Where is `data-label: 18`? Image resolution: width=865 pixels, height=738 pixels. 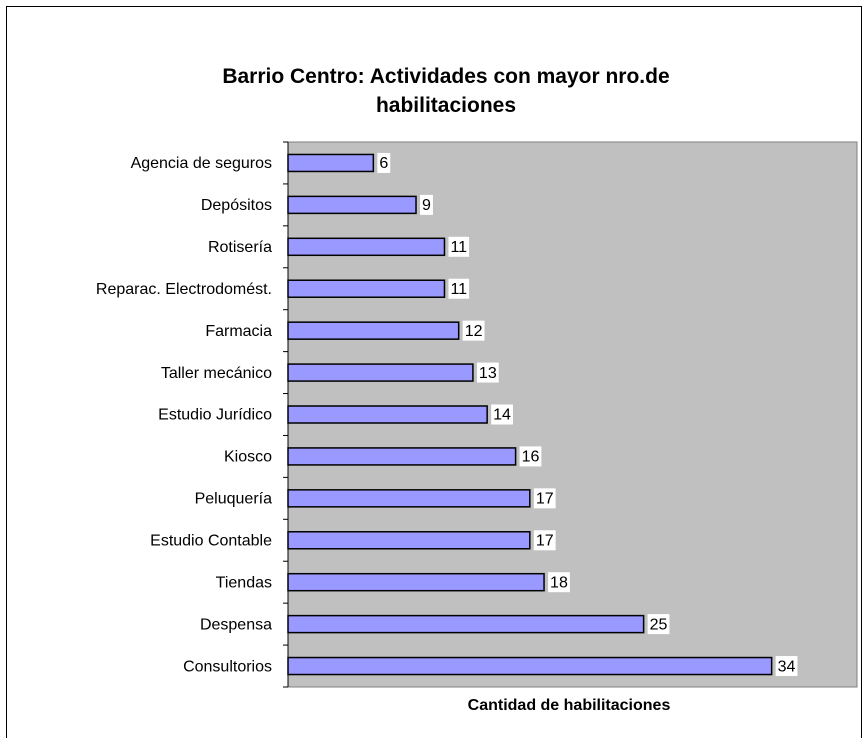 data-label: 18 is located at coordinates (559, 582).